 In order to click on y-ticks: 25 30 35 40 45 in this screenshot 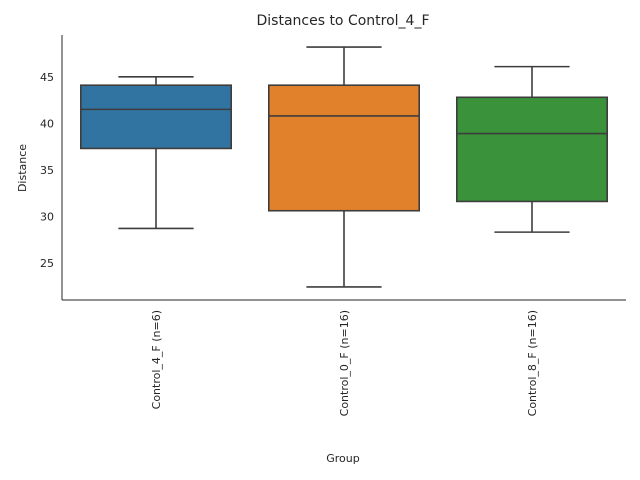, I will do `click(47, 170)`.